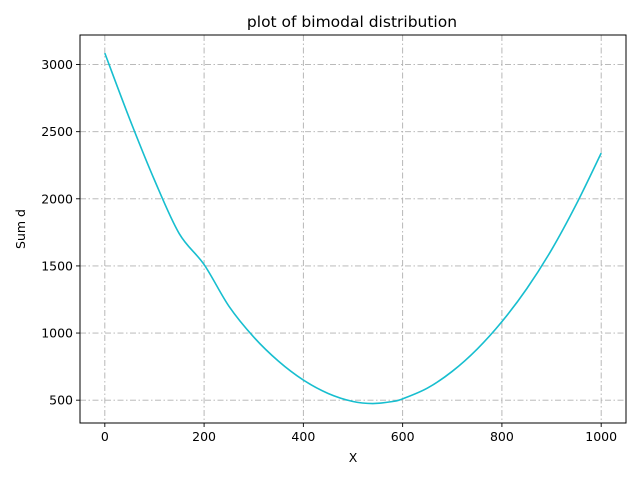  I want to click on x-axis-ticks: 0 200 400 600 800 1000, so click(359, 433).